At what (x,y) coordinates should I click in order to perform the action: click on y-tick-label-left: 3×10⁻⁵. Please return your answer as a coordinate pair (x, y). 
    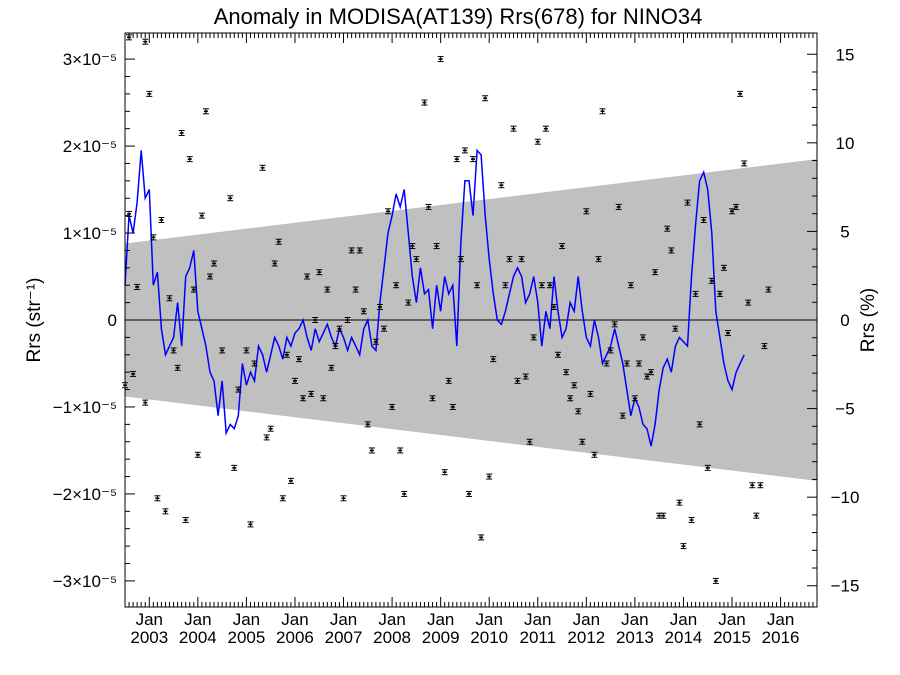
    Looking at the image, I should click on (90, 59).